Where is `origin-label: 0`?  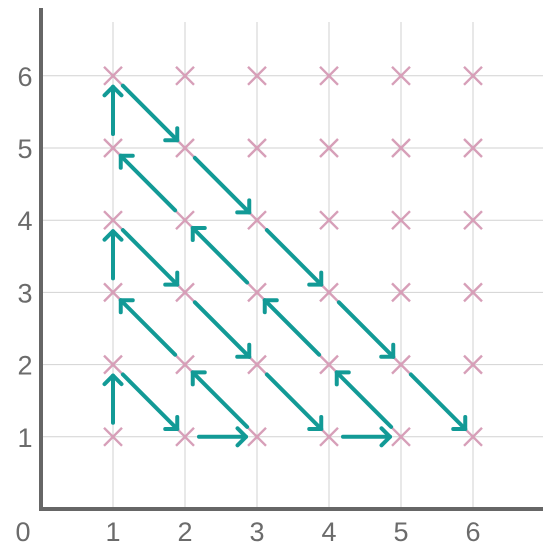 origin-label: 0 is located at coordinates (22, 532).